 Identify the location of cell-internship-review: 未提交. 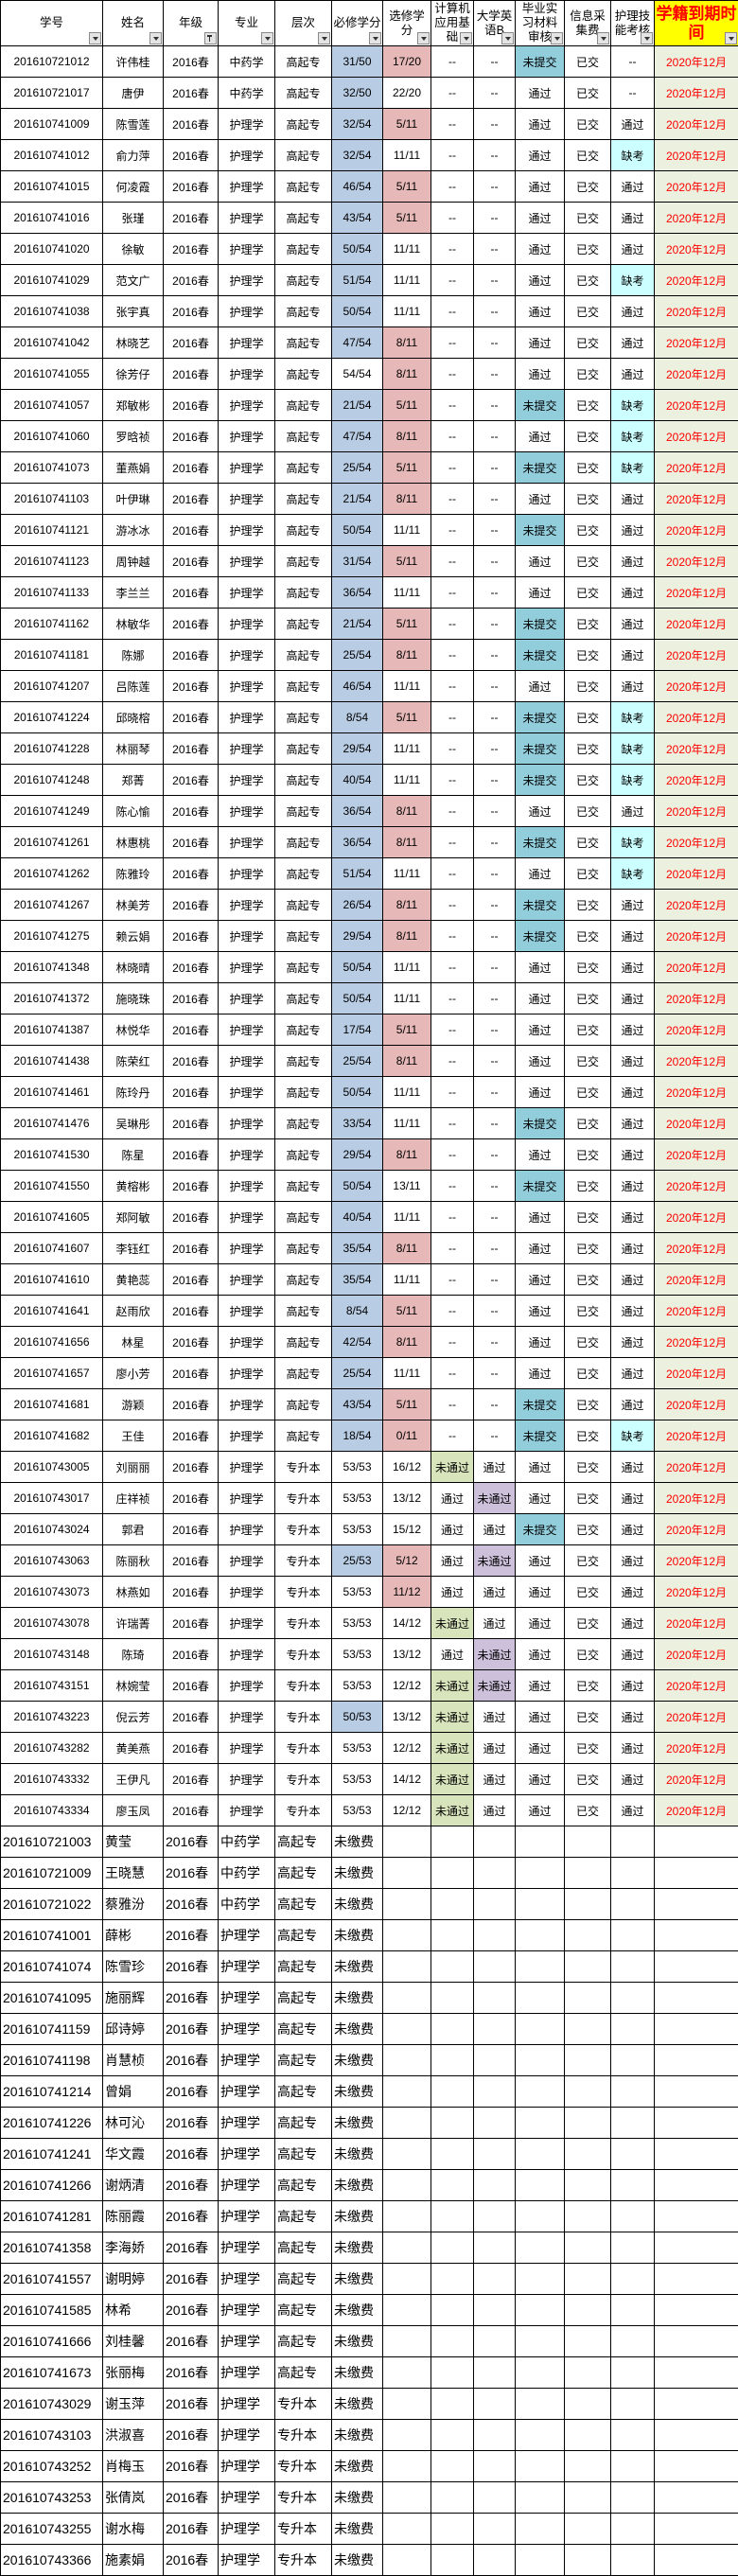
(540, 1436).